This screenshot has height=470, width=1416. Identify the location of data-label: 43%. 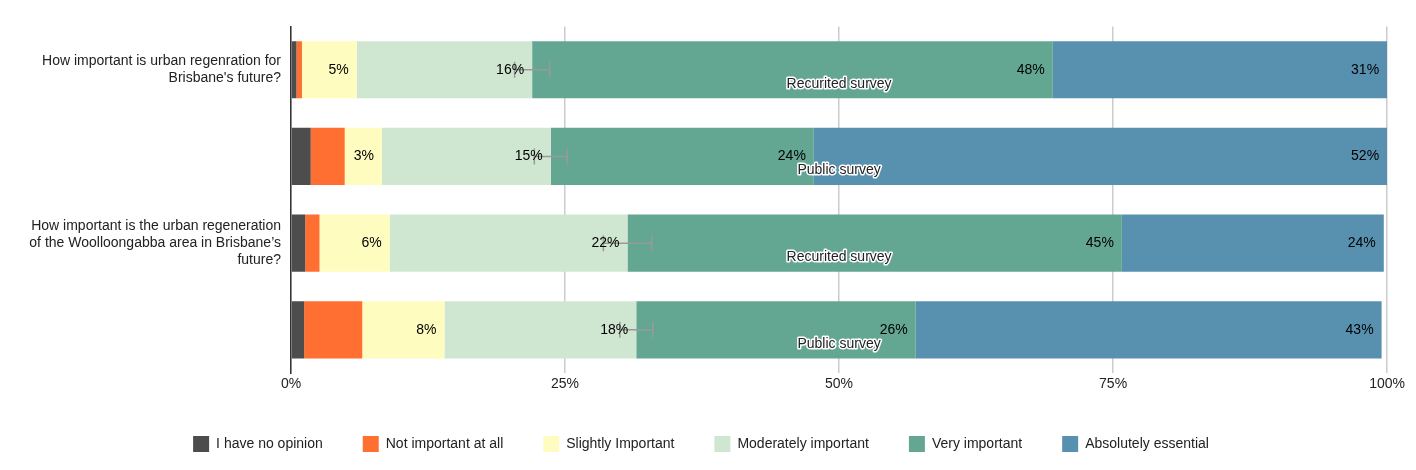
(1359, 328).